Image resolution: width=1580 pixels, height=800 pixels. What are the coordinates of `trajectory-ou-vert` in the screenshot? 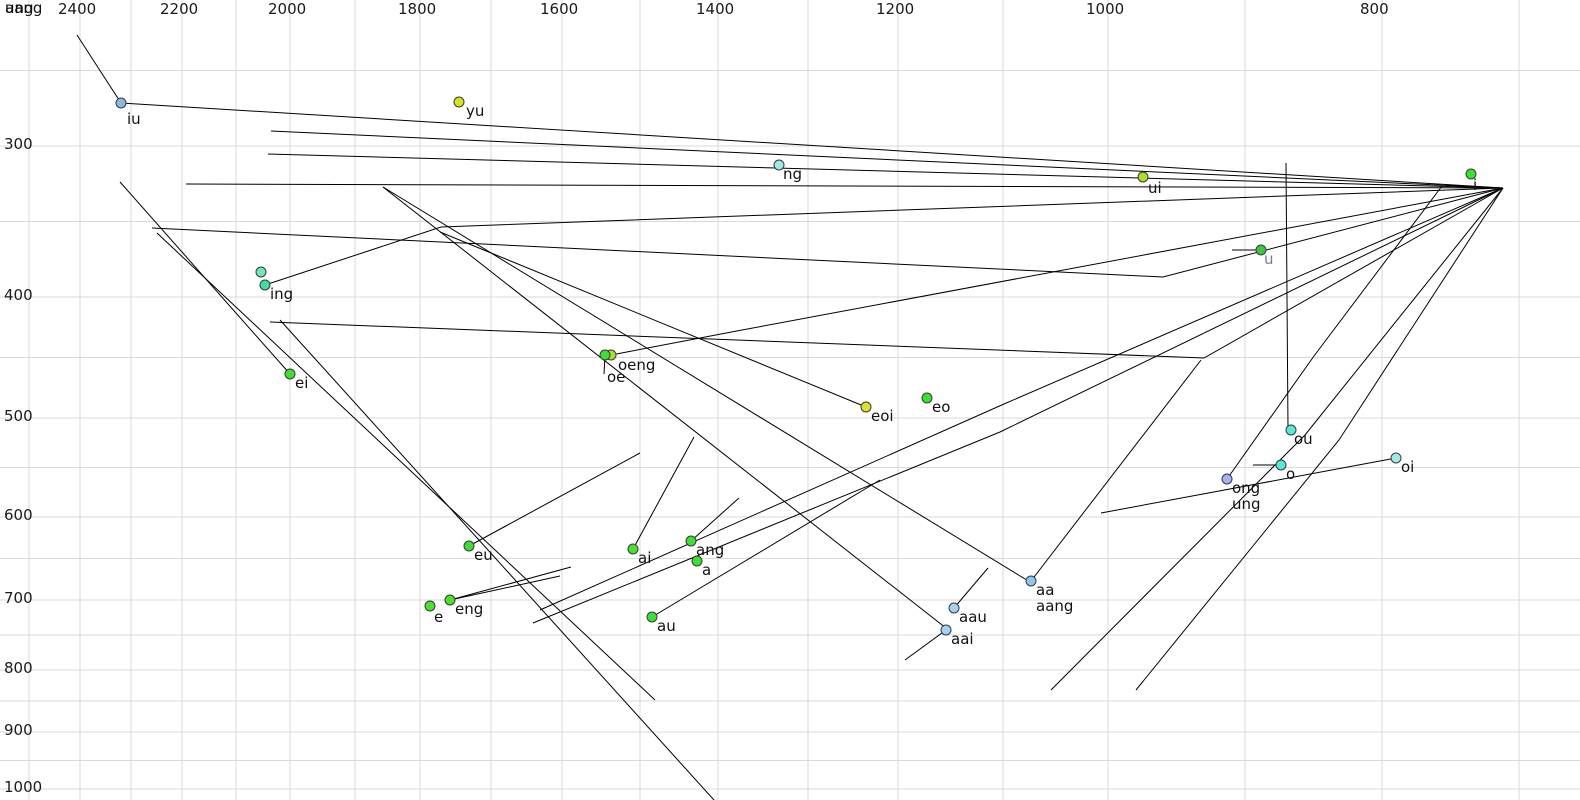 It's located at (1287, 296).